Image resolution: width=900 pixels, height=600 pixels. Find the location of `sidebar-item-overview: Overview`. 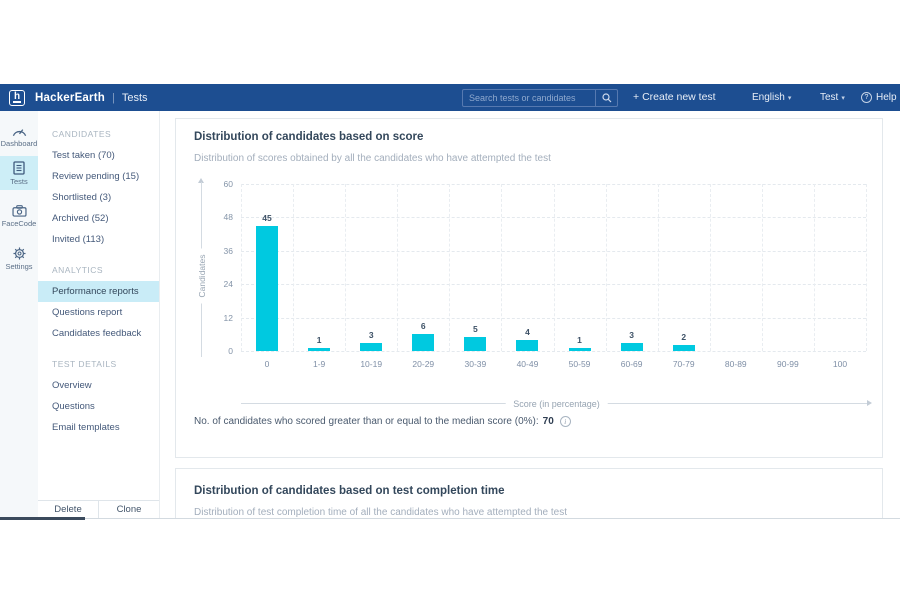

sidebar-item-overview: Overview is located at coordinates (72, 385).